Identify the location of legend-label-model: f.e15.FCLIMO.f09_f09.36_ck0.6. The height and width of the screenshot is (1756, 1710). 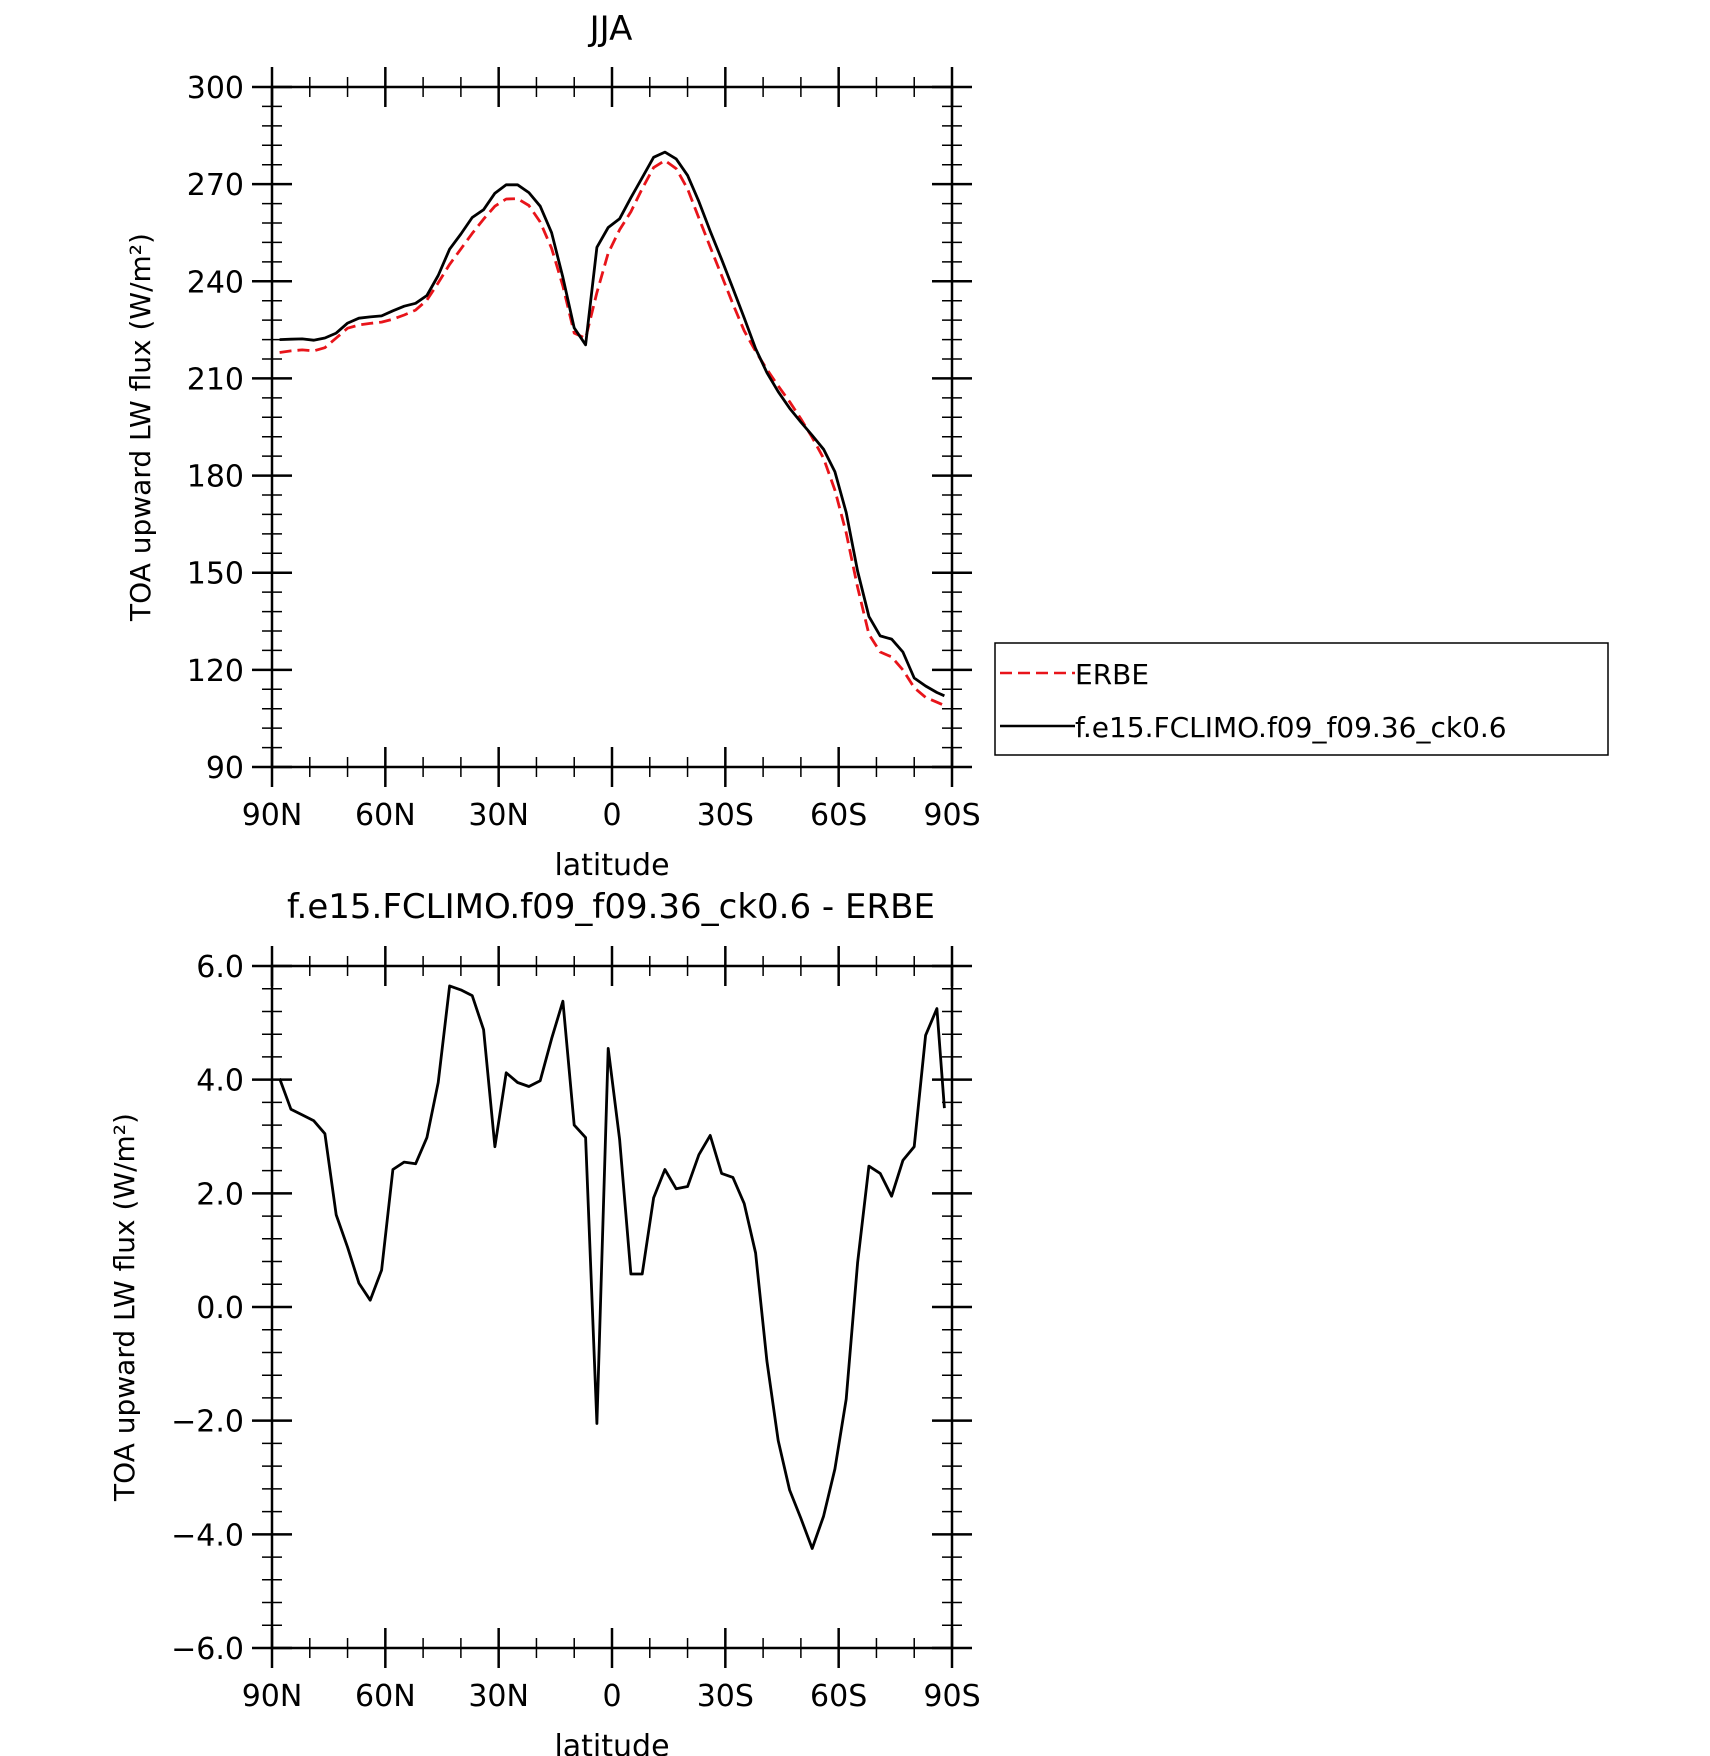
(1291, 727).